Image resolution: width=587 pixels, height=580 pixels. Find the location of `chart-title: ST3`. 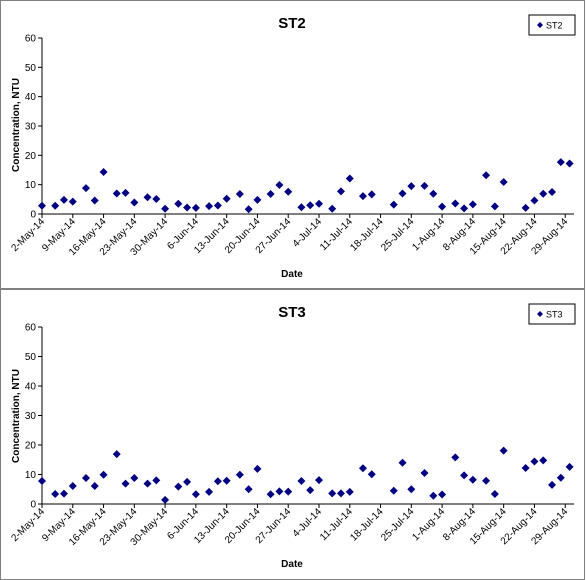

chart-title: ST3 is located at coordinates (292, 312).